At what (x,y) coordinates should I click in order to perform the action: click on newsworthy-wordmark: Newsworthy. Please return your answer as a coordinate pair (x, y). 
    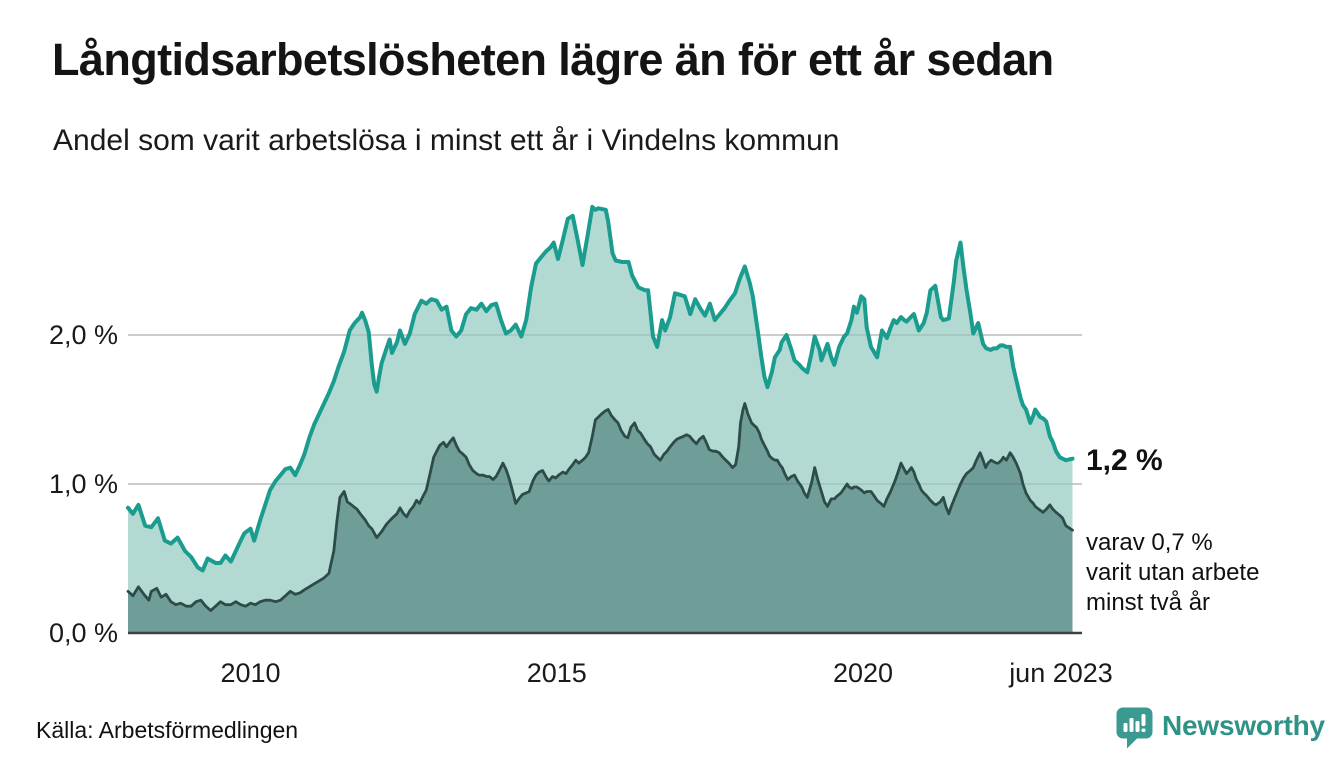
    Looking at the image, I should click on (1243, 725).